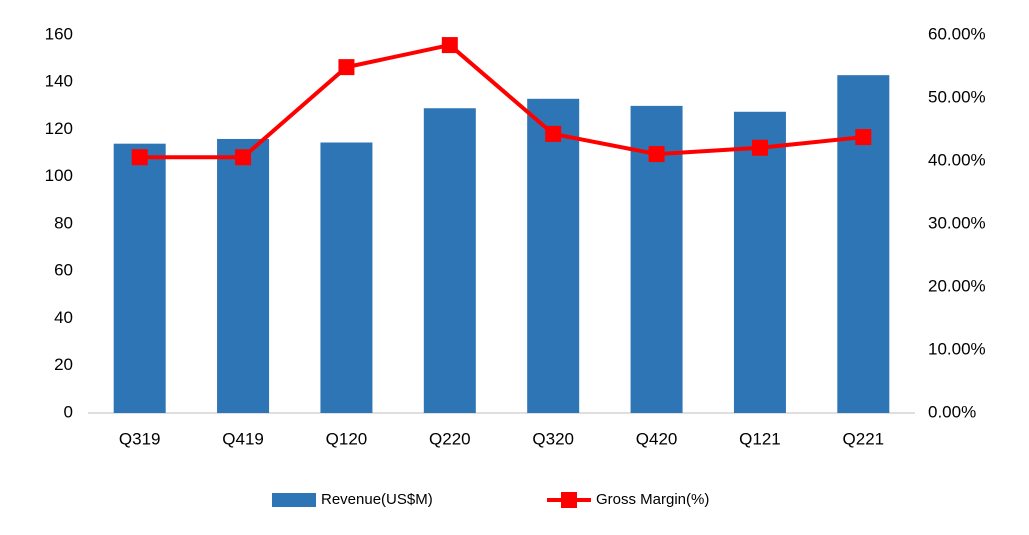  I want to click on x-tick-label: Q120, so click(347, 438).